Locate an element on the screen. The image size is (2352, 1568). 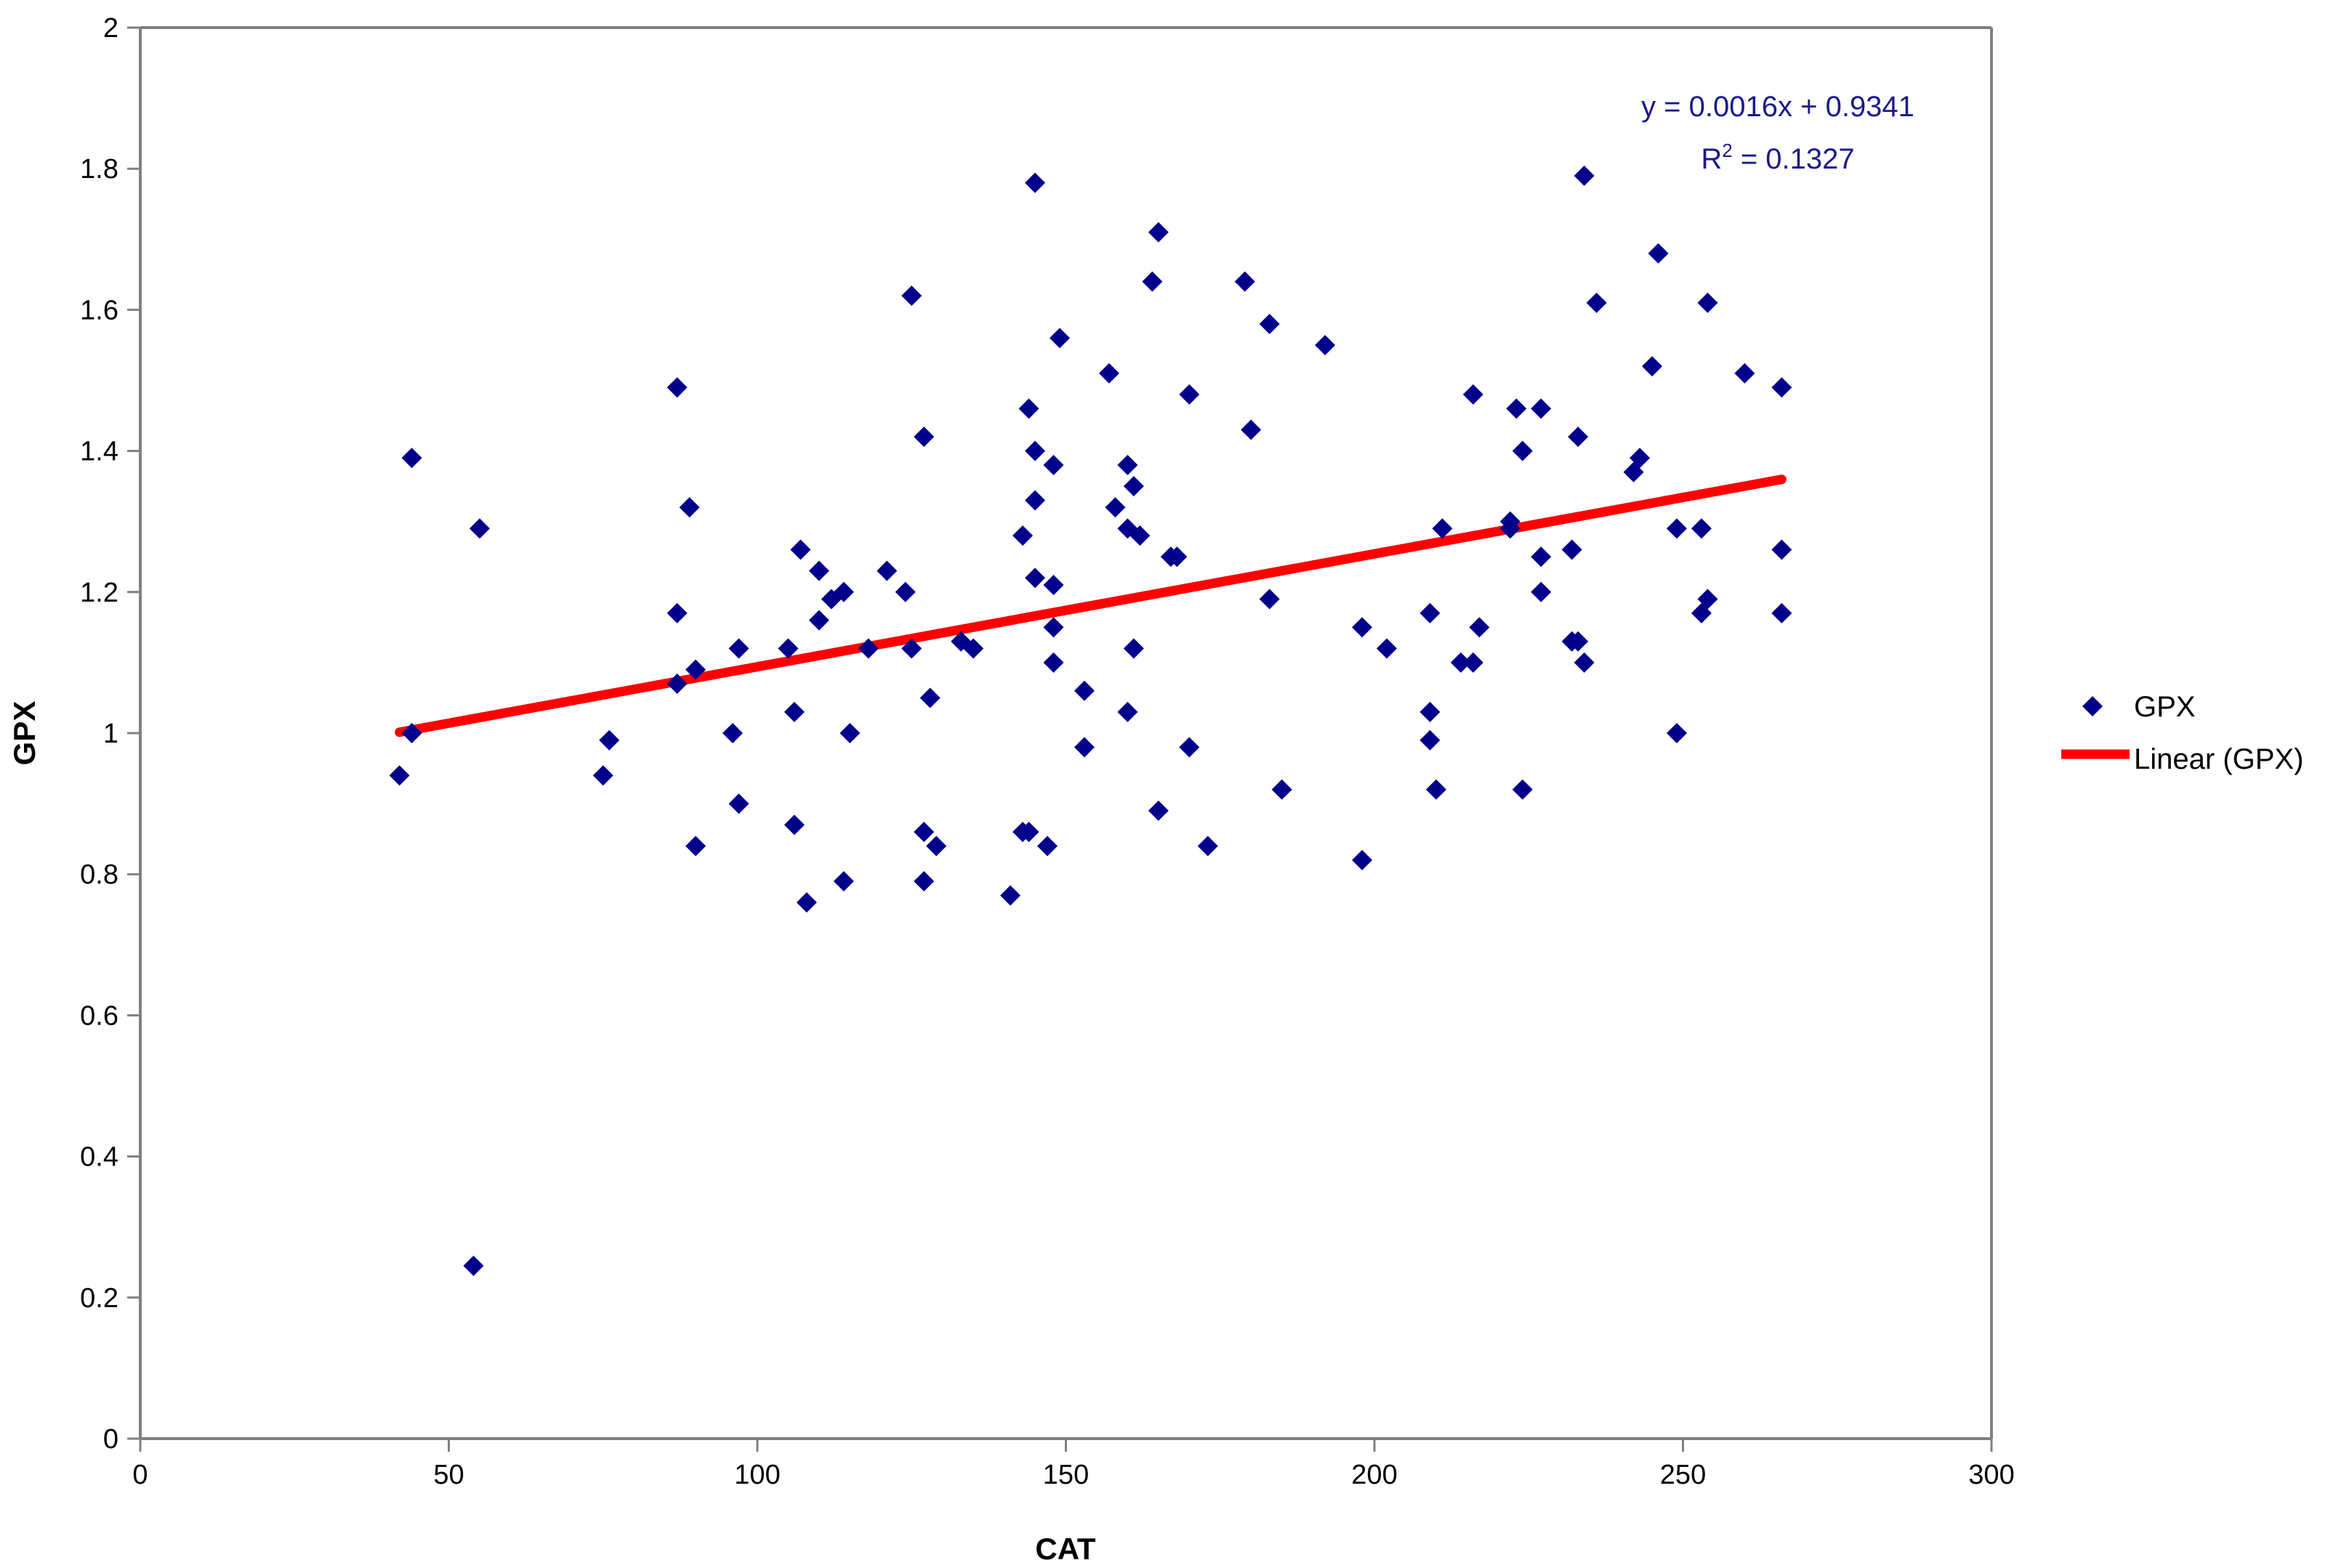
y-tick-label: 1.4 is located at coordinates (99, 452).